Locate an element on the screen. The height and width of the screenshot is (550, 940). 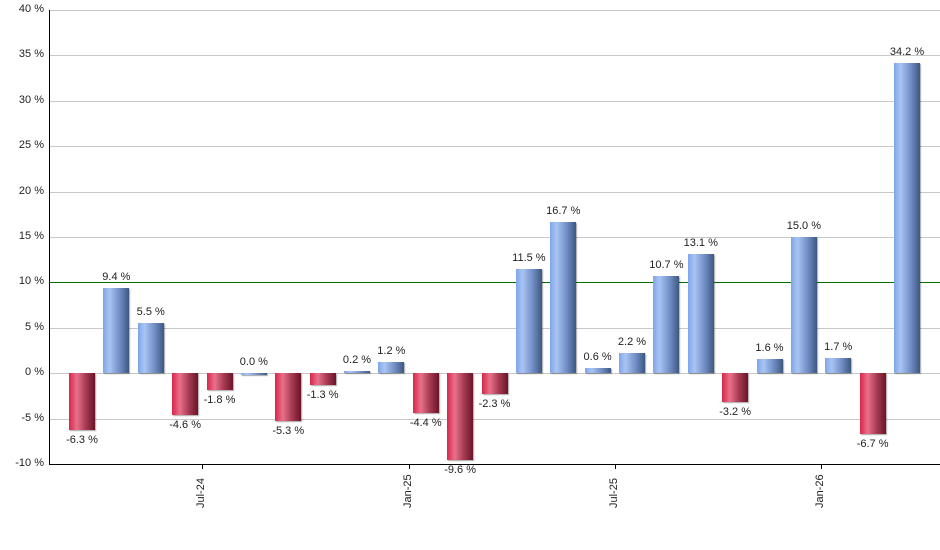
bar-value-label: 1.7 % is located at coordinates (838, 346).